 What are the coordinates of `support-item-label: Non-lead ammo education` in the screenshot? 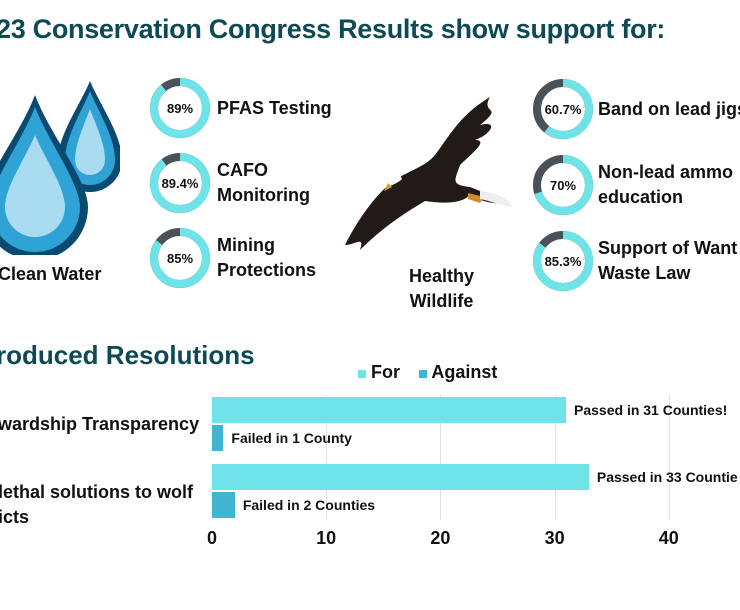 It's located at (666, 184).